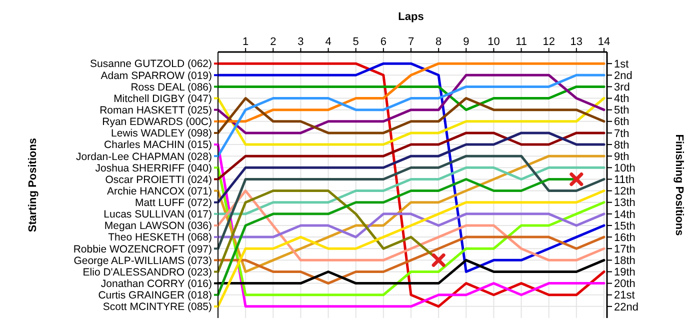 The height and width of the screenshot is (330, 700). I want to click on legend-label: George ALP-WILLIAMS (073), so click(143, 260).